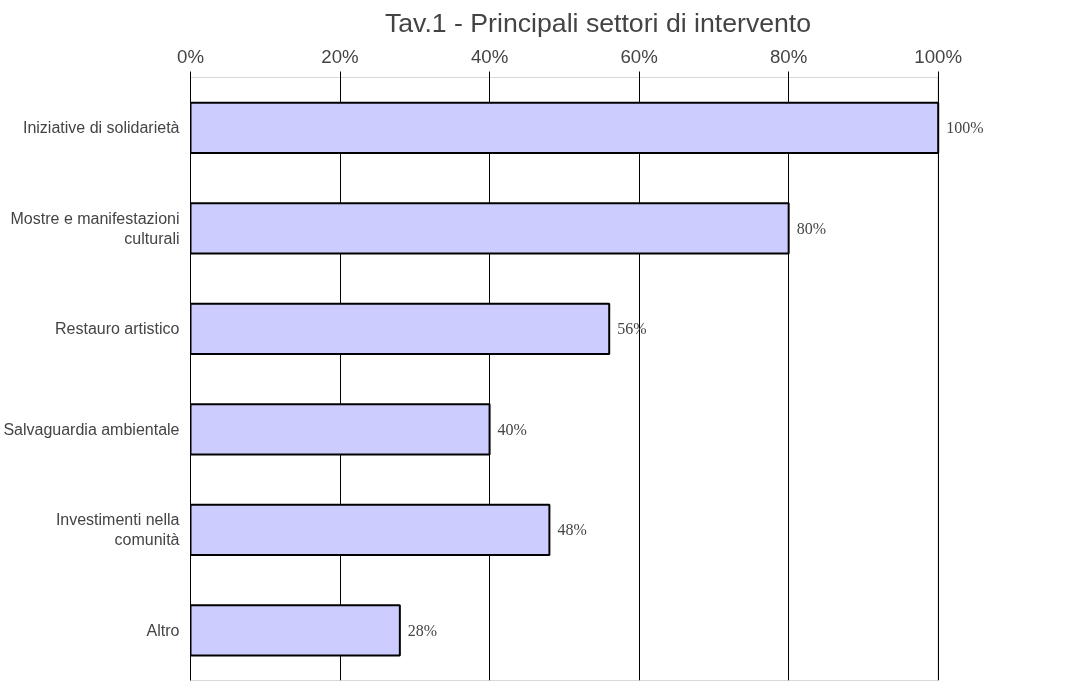  I want to click on data-label: 100%, so click(965, 128).